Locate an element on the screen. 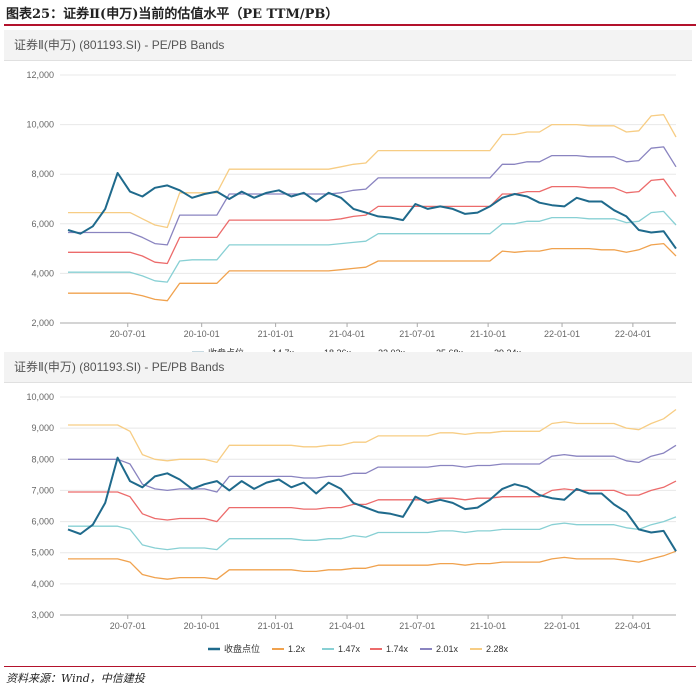  figure-title: 图表25：证券Ⅱ(申万)当前的估值水平（PE TTM/PB） is located at coordinates (172, 14).